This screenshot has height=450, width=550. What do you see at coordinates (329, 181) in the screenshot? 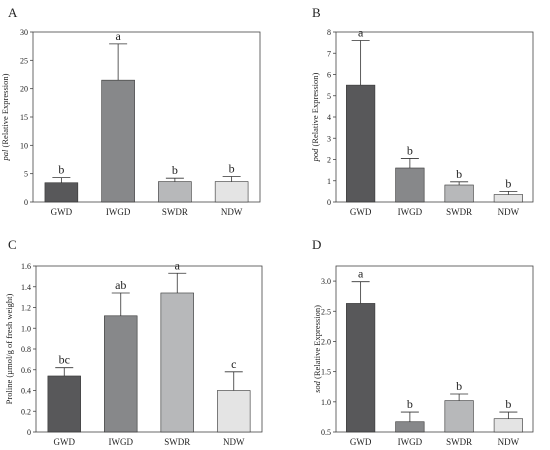
I see `y-tick-label: 1` at bounding box center [329, 181].